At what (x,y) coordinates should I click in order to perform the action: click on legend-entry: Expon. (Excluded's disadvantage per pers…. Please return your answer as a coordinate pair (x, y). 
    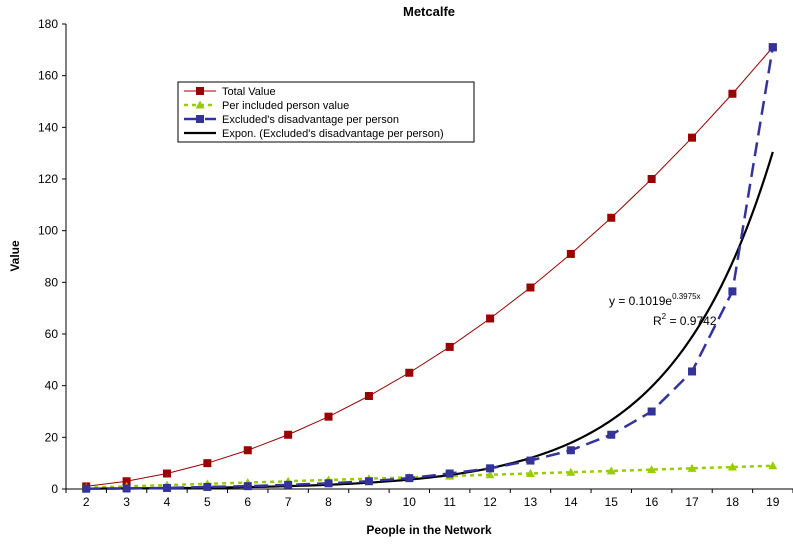
    Looking at the image, I should click on (314, 134).